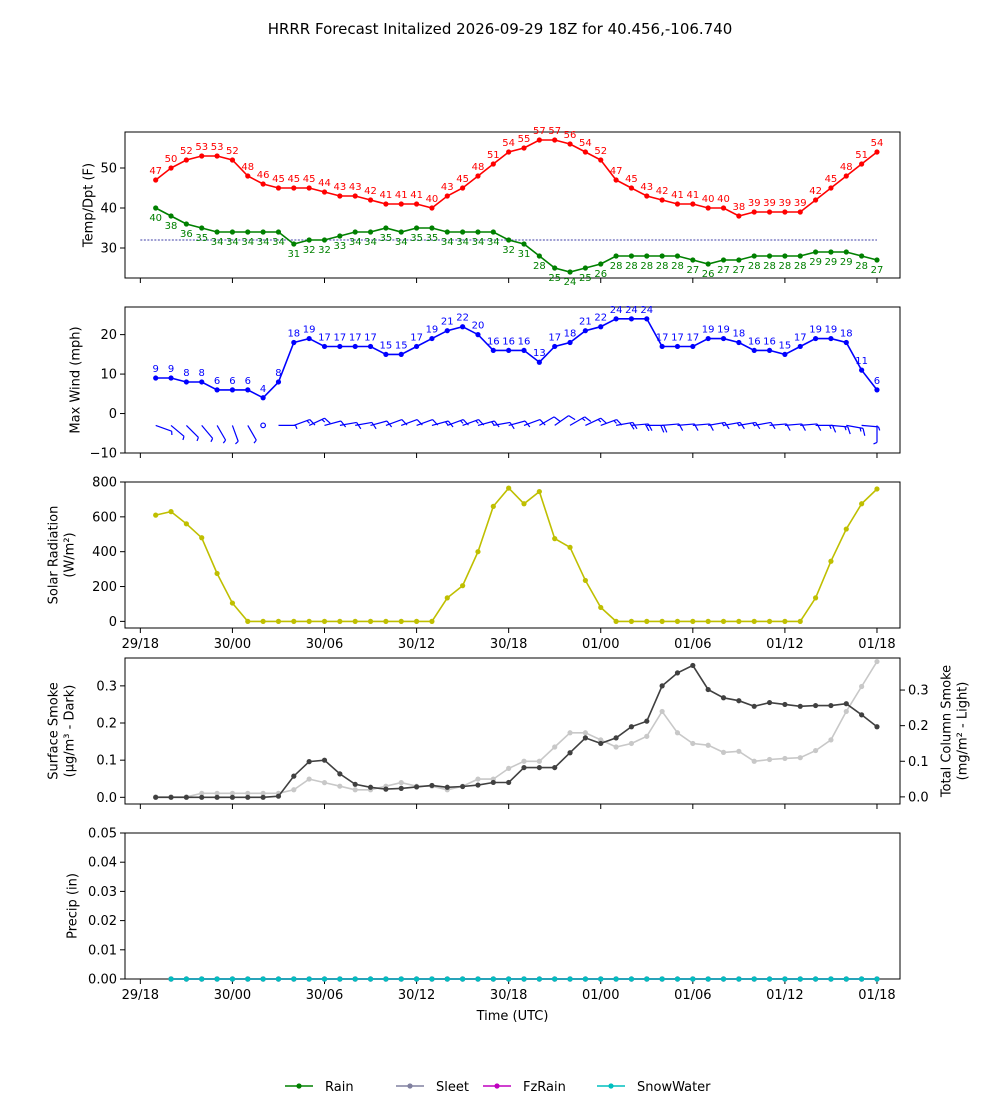 The height and width of the screenshot is (1100, 1000). What do you see at coordinates (877, 381) in the screenshot?
I see `max-wind-label: 6` at bounding box center [877, 381].